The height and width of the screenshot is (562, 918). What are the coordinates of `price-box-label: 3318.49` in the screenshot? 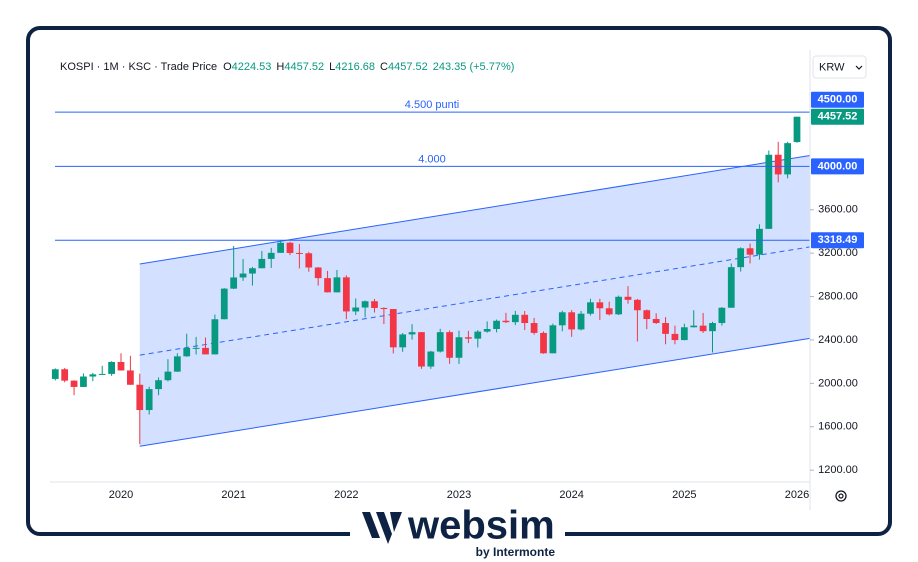 It's located at (838, 240).